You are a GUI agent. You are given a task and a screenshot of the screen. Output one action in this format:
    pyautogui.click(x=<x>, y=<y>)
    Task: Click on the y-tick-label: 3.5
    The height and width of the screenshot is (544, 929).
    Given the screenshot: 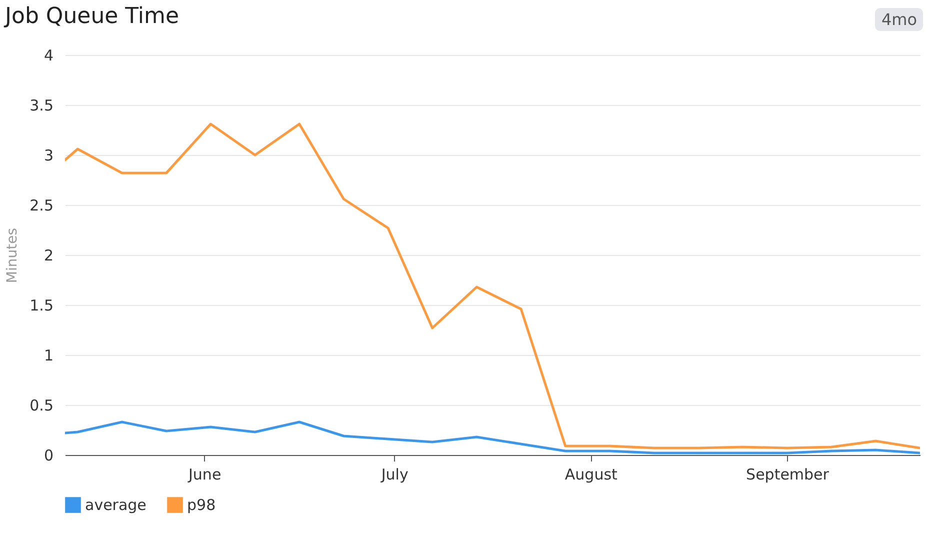 What is the action you would take?
    pyautogui.click(x=42, y=105)
    